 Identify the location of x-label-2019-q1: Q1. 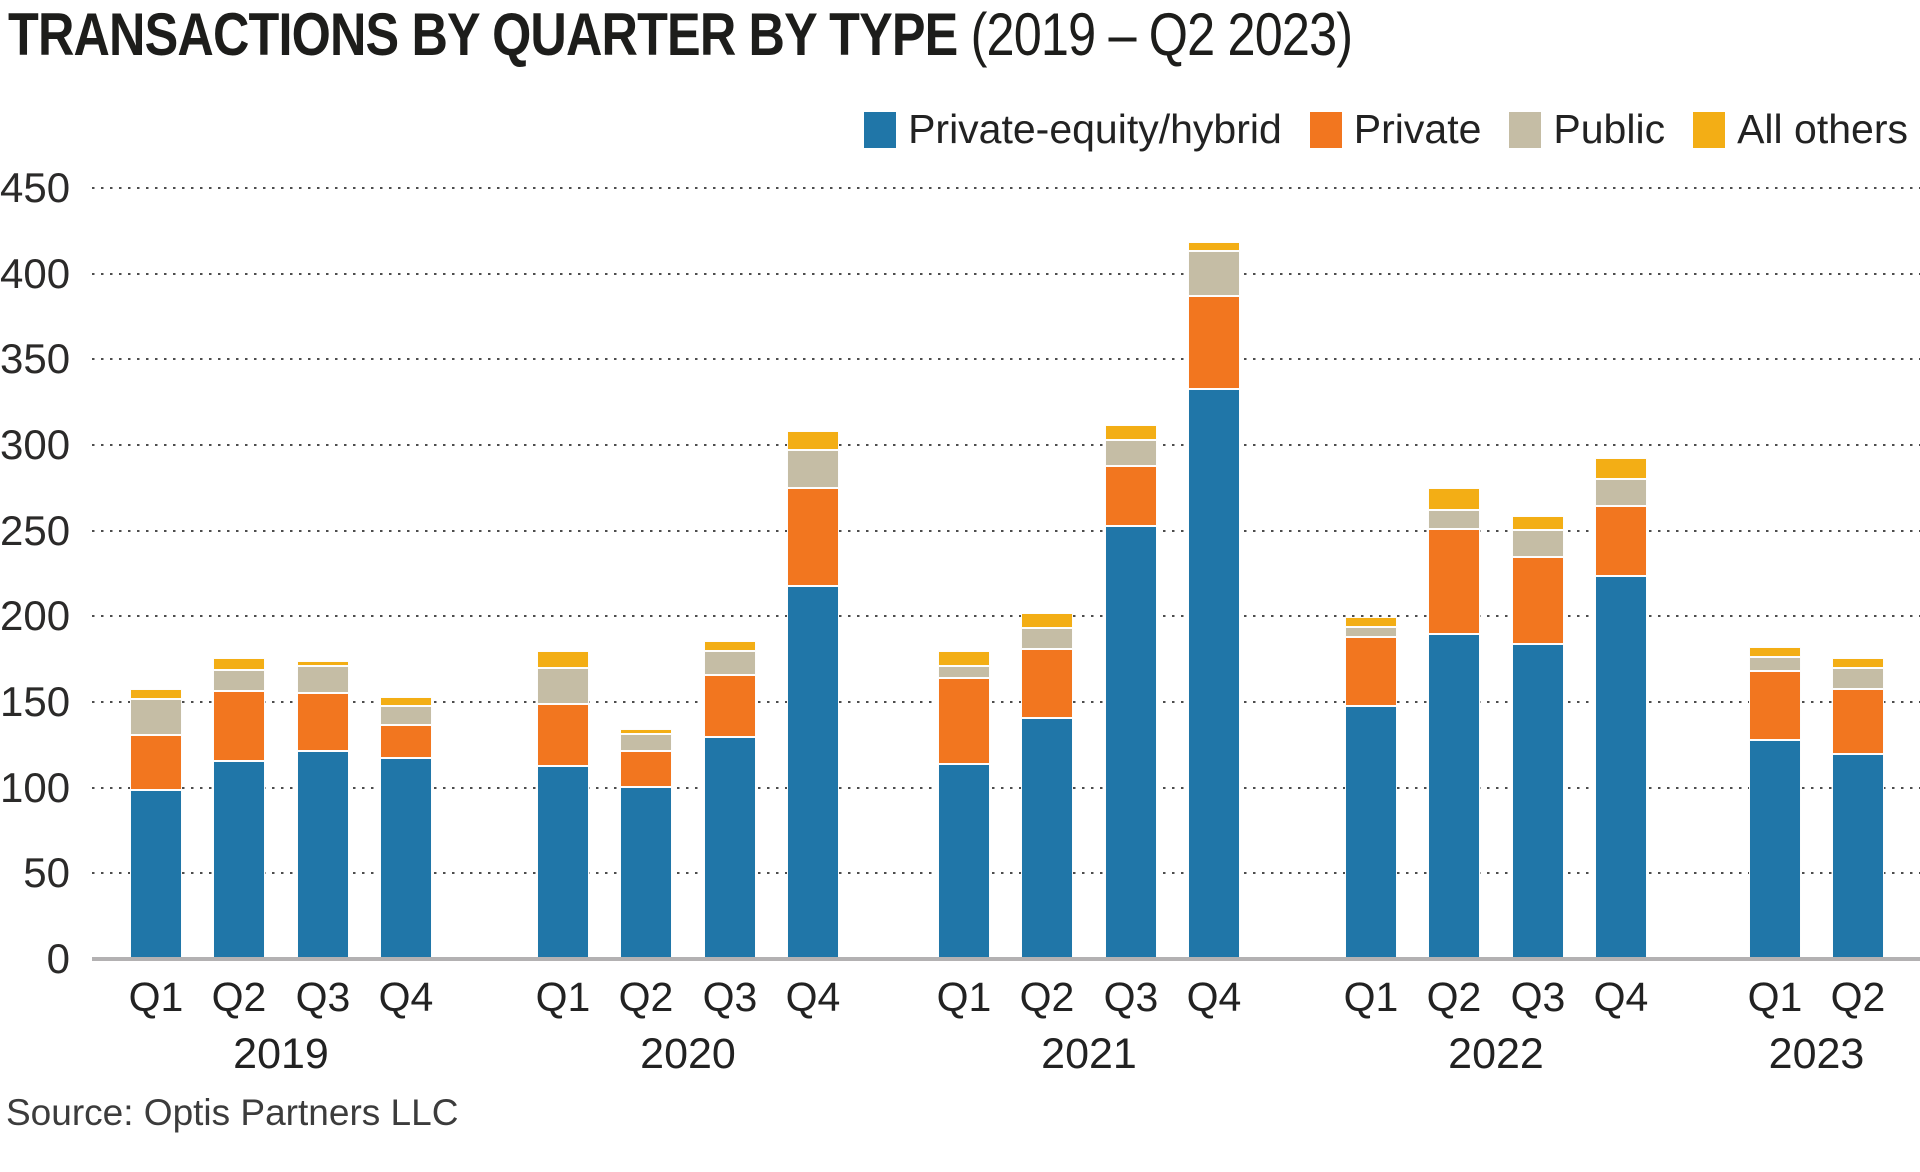
(156, 997).